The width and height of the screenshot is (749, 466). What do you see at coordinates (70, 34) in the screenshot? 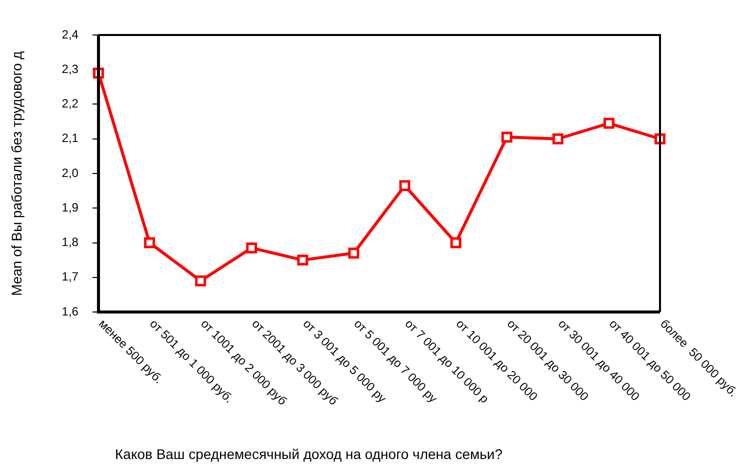
I see `y-tick-label: 2,4` at bounding box center [70, 34].